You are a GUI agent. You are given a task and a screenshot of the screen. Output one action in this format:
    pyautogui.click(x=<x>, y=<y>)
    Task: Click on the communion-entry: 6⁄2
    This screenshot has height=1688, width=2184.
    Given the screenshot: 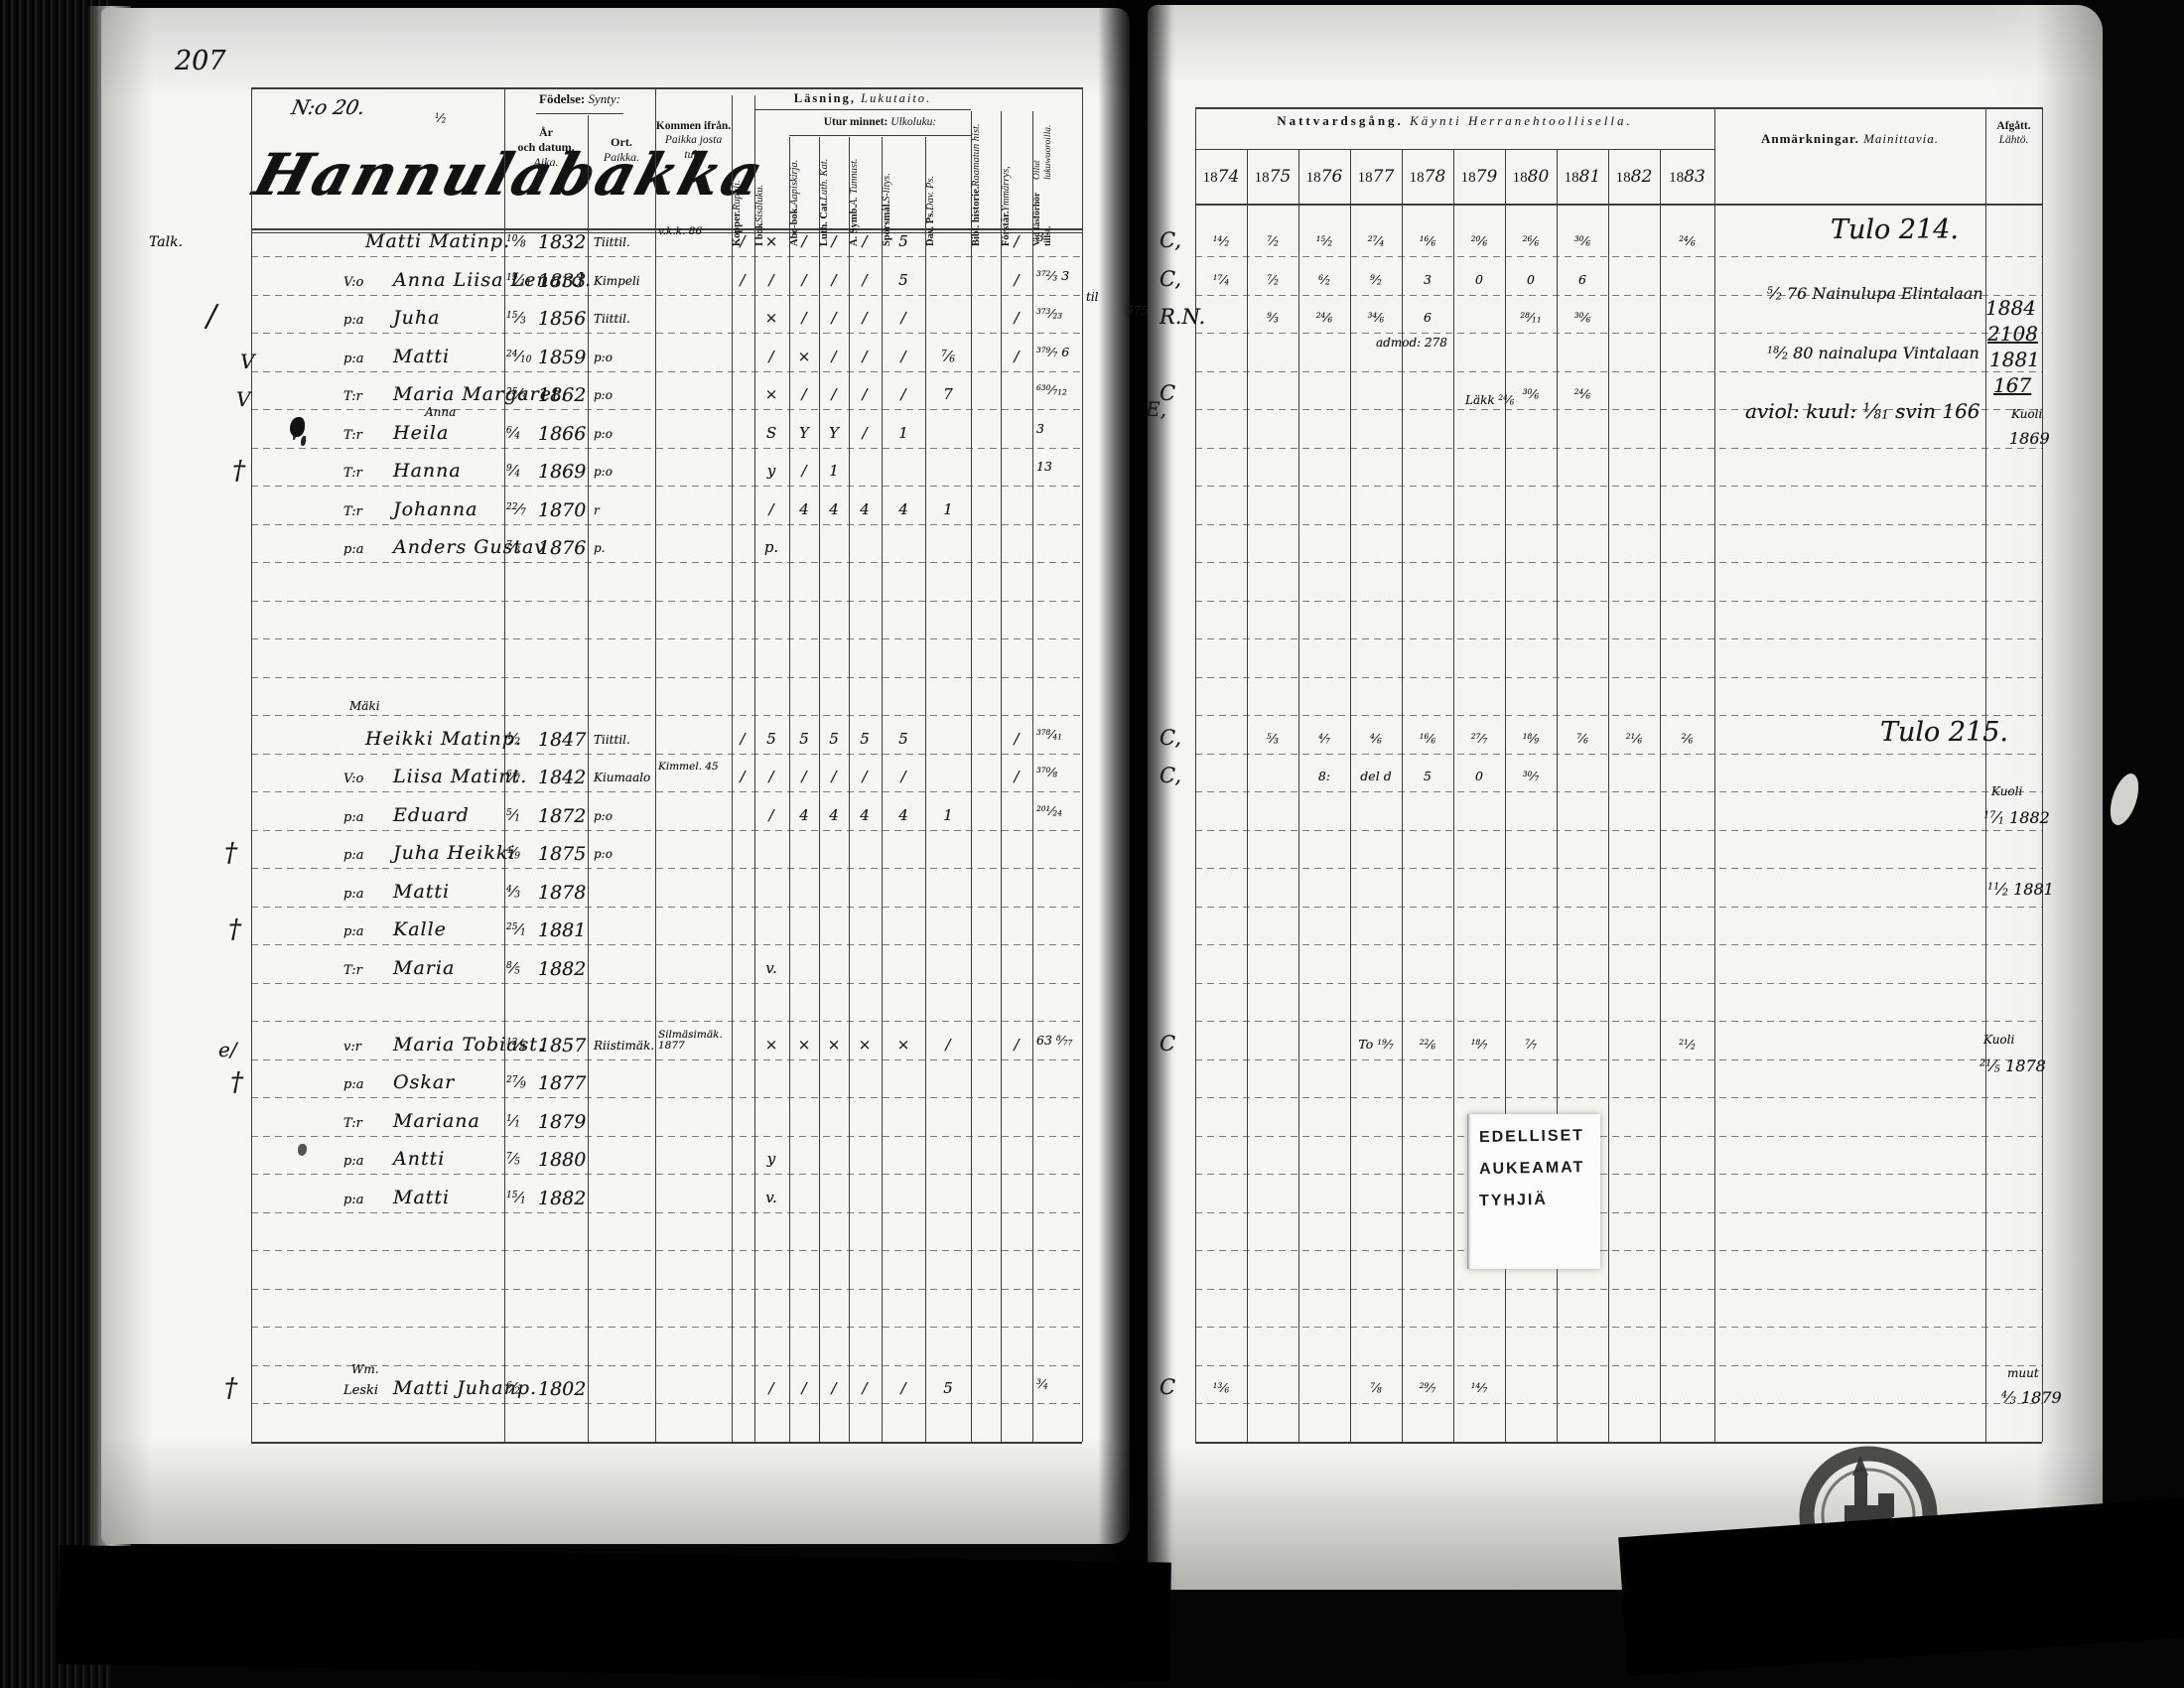 What is the action you would take?
    pyautogui.click(x=1324, y=279)
    